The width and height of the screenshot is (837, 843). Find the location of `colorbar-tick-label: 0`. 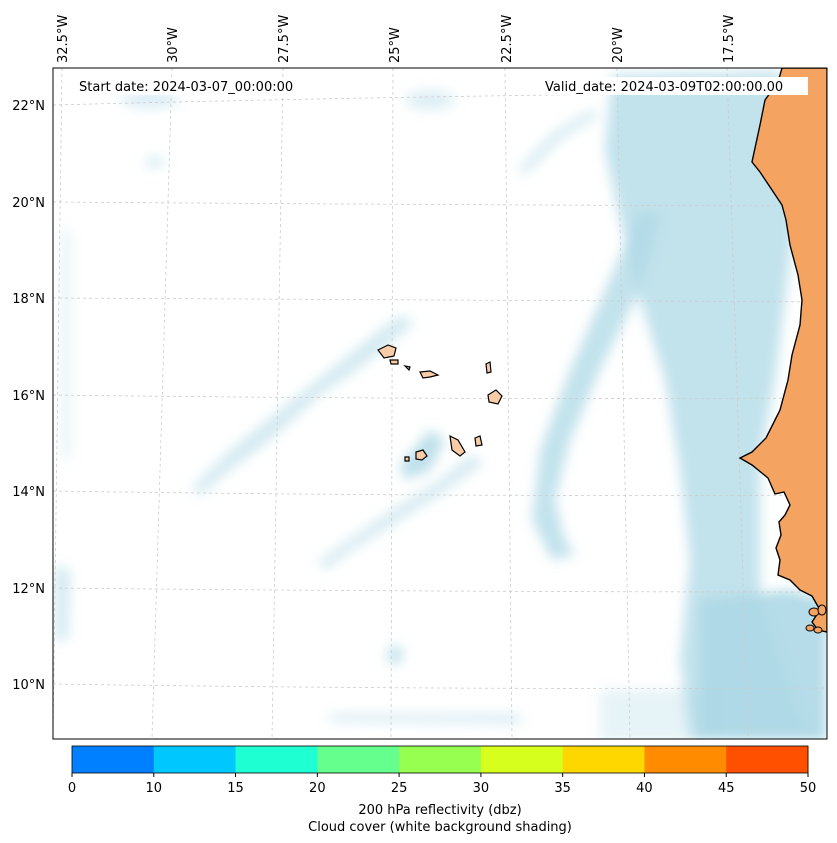

colorbar-tick-label: 0 is located at coordinates (72, 788).